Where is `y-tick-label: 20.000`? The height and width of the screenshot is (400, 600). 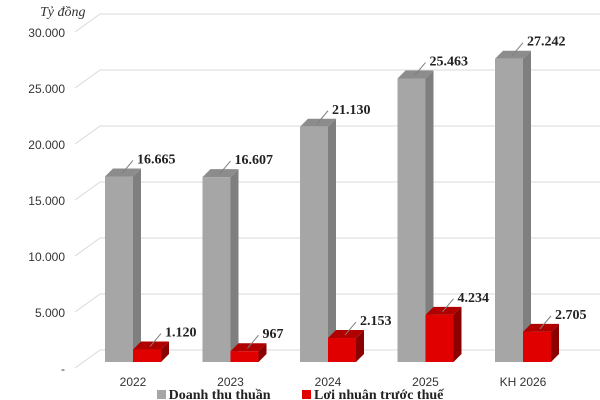
y-tick-label: 20.000 is located at coordinates (46, 145).